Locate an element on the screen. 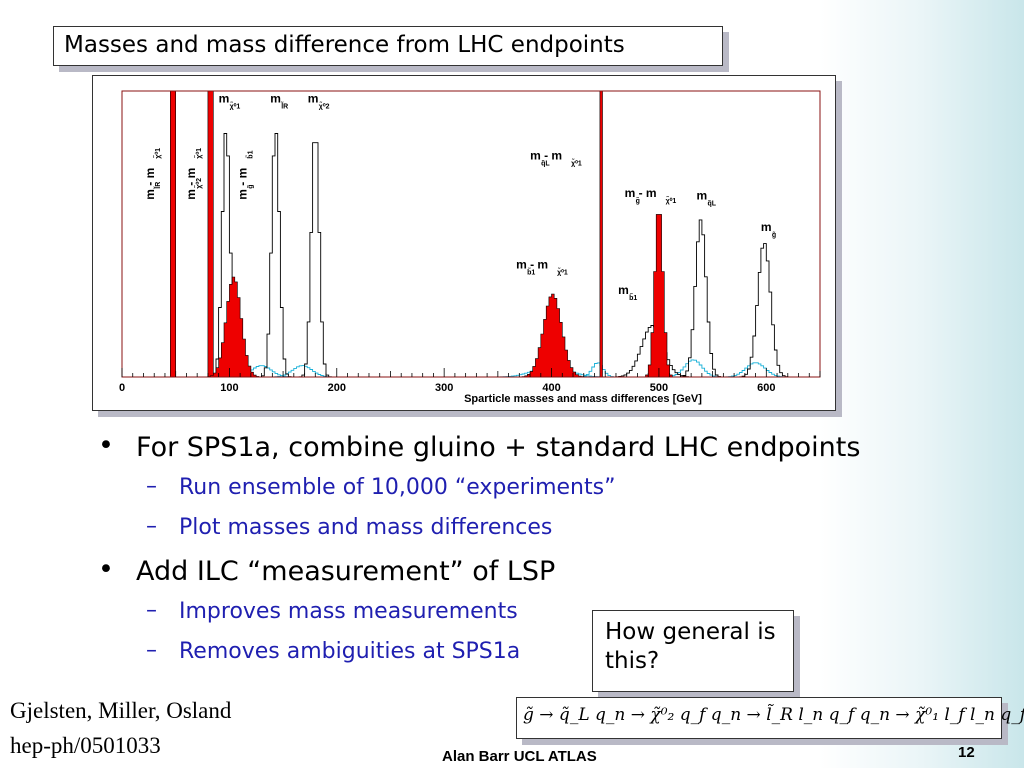 The width and height of the screenshot is (1024, 768). sub-bullet-text: Plot masses and mass differences is located at coordinates (366, 527).